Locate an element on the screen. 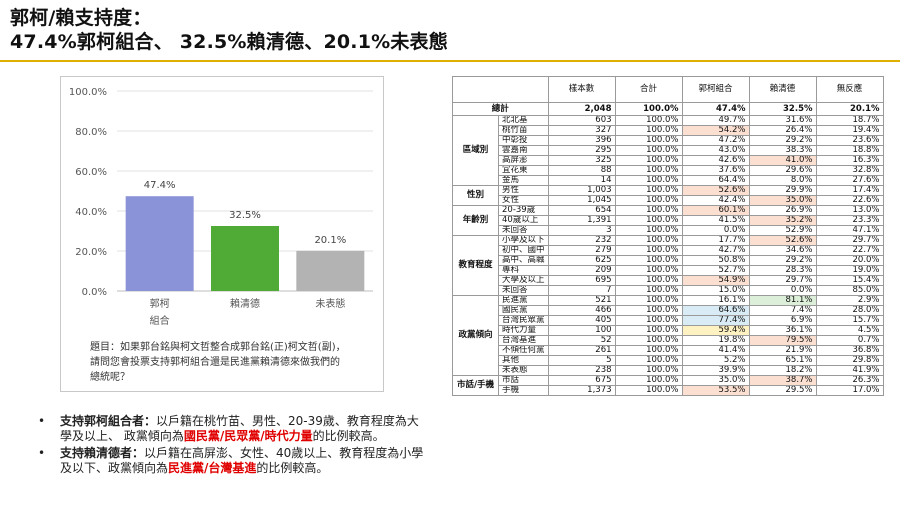  row-label: 初中、國中 is located at coordinates (523, 250).